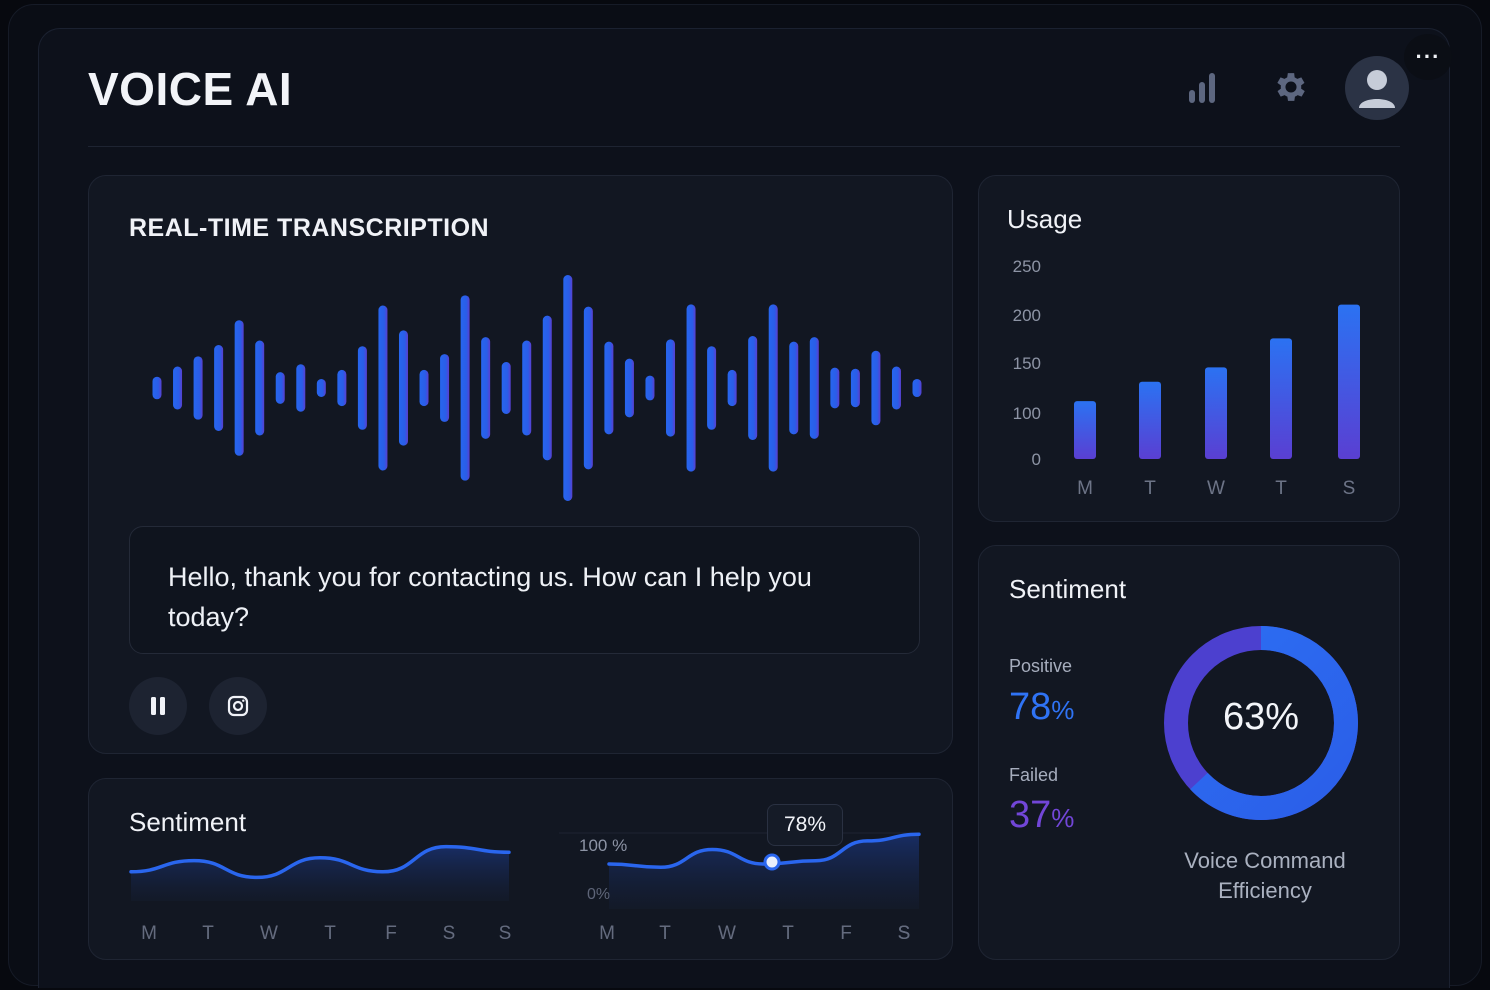  I want to click on y-tick-label: 250, so click(1027, 266).